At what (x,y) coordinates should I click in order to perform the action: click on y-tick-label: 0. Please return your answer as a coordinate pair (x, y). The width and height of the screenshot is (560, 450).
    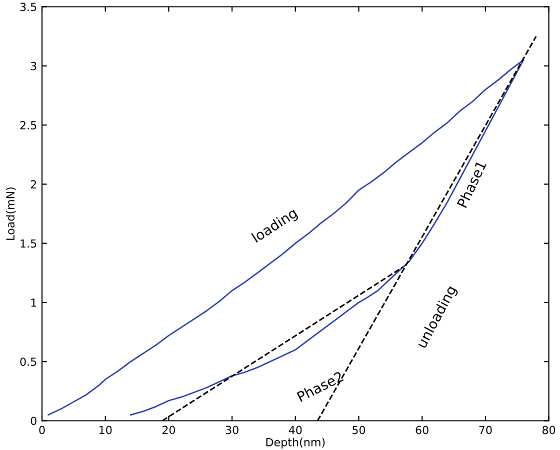
    Looking at the image, I should click on (33, 421).